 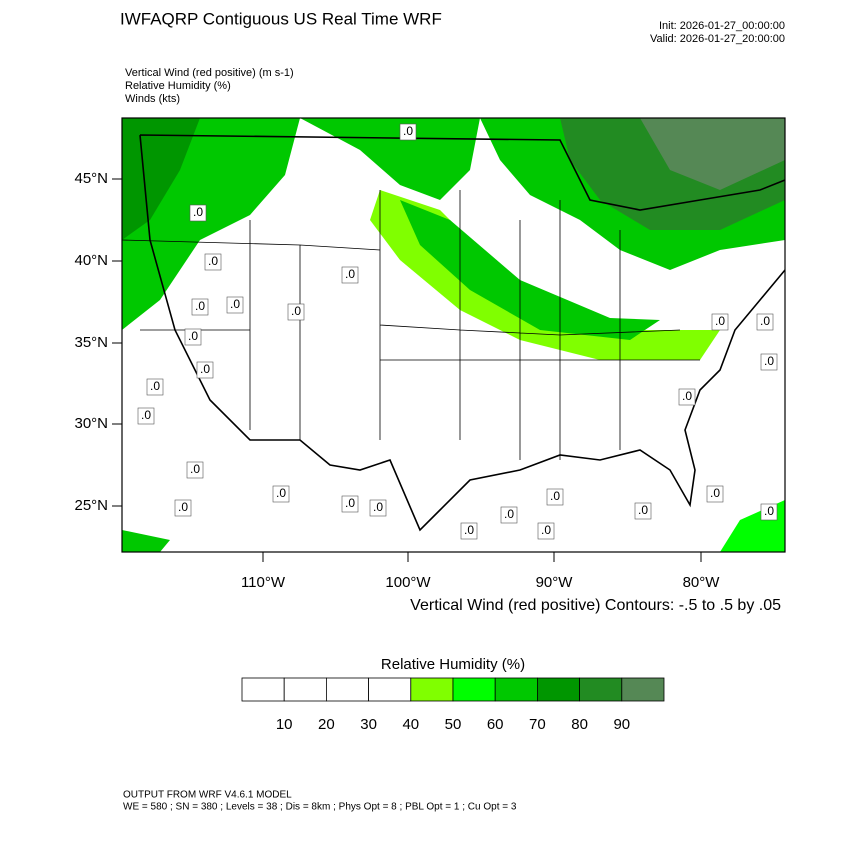 I want to click on colorbar-label: 40, so click(x=410, y=724).